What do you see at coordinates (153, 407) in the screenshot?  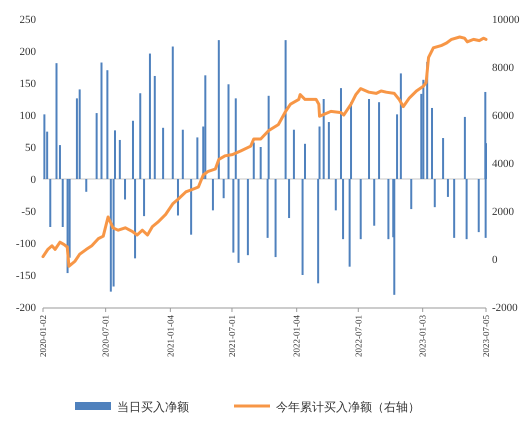 I see `legend-label: 当日买入净额` at bounding box center [153, 407].